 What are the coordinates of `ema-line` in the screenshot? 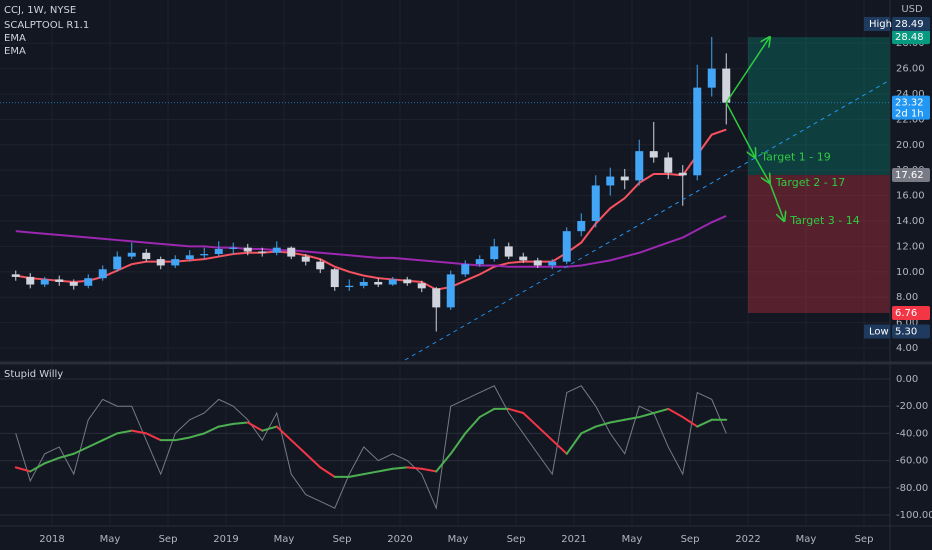 It's located at (371, 241).